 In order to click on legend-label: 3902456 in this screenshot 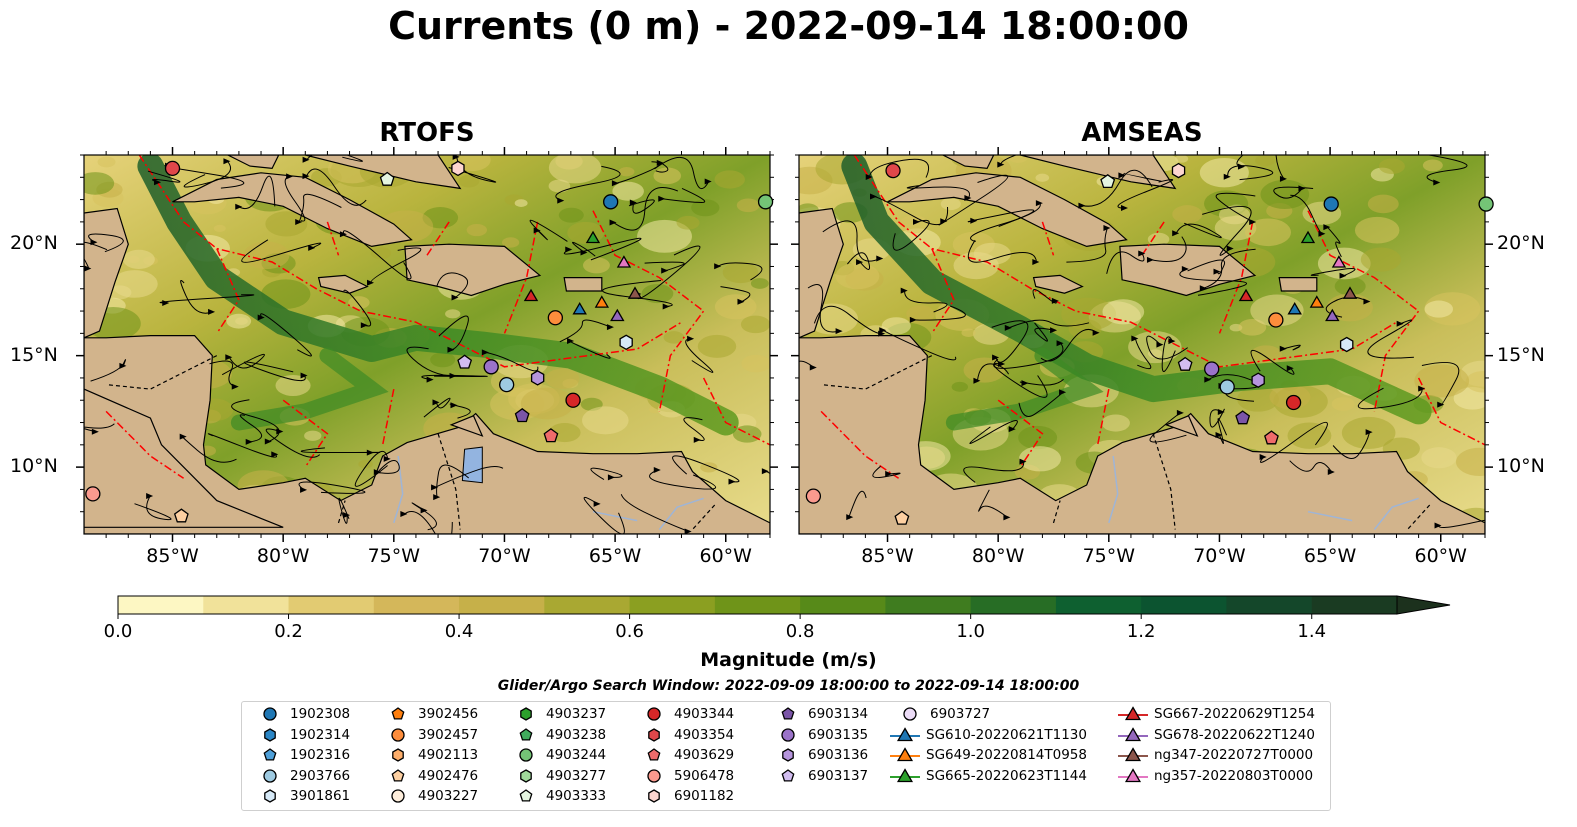, I will do `click(448, 714)`.